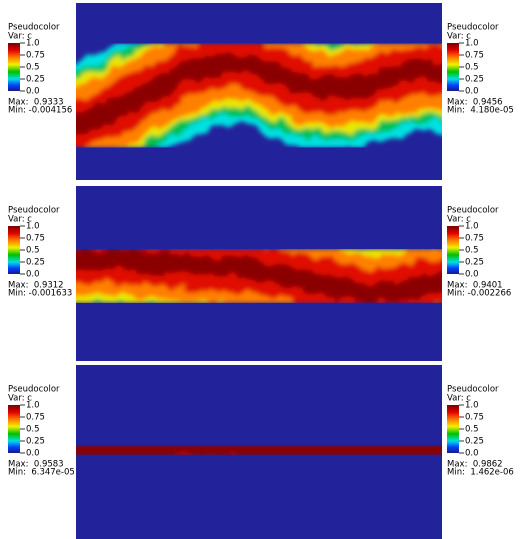  Describe the element at coordinates (480, 111) in the screenshot. I see `legend-min: Min: 4.180e-05` at that location.